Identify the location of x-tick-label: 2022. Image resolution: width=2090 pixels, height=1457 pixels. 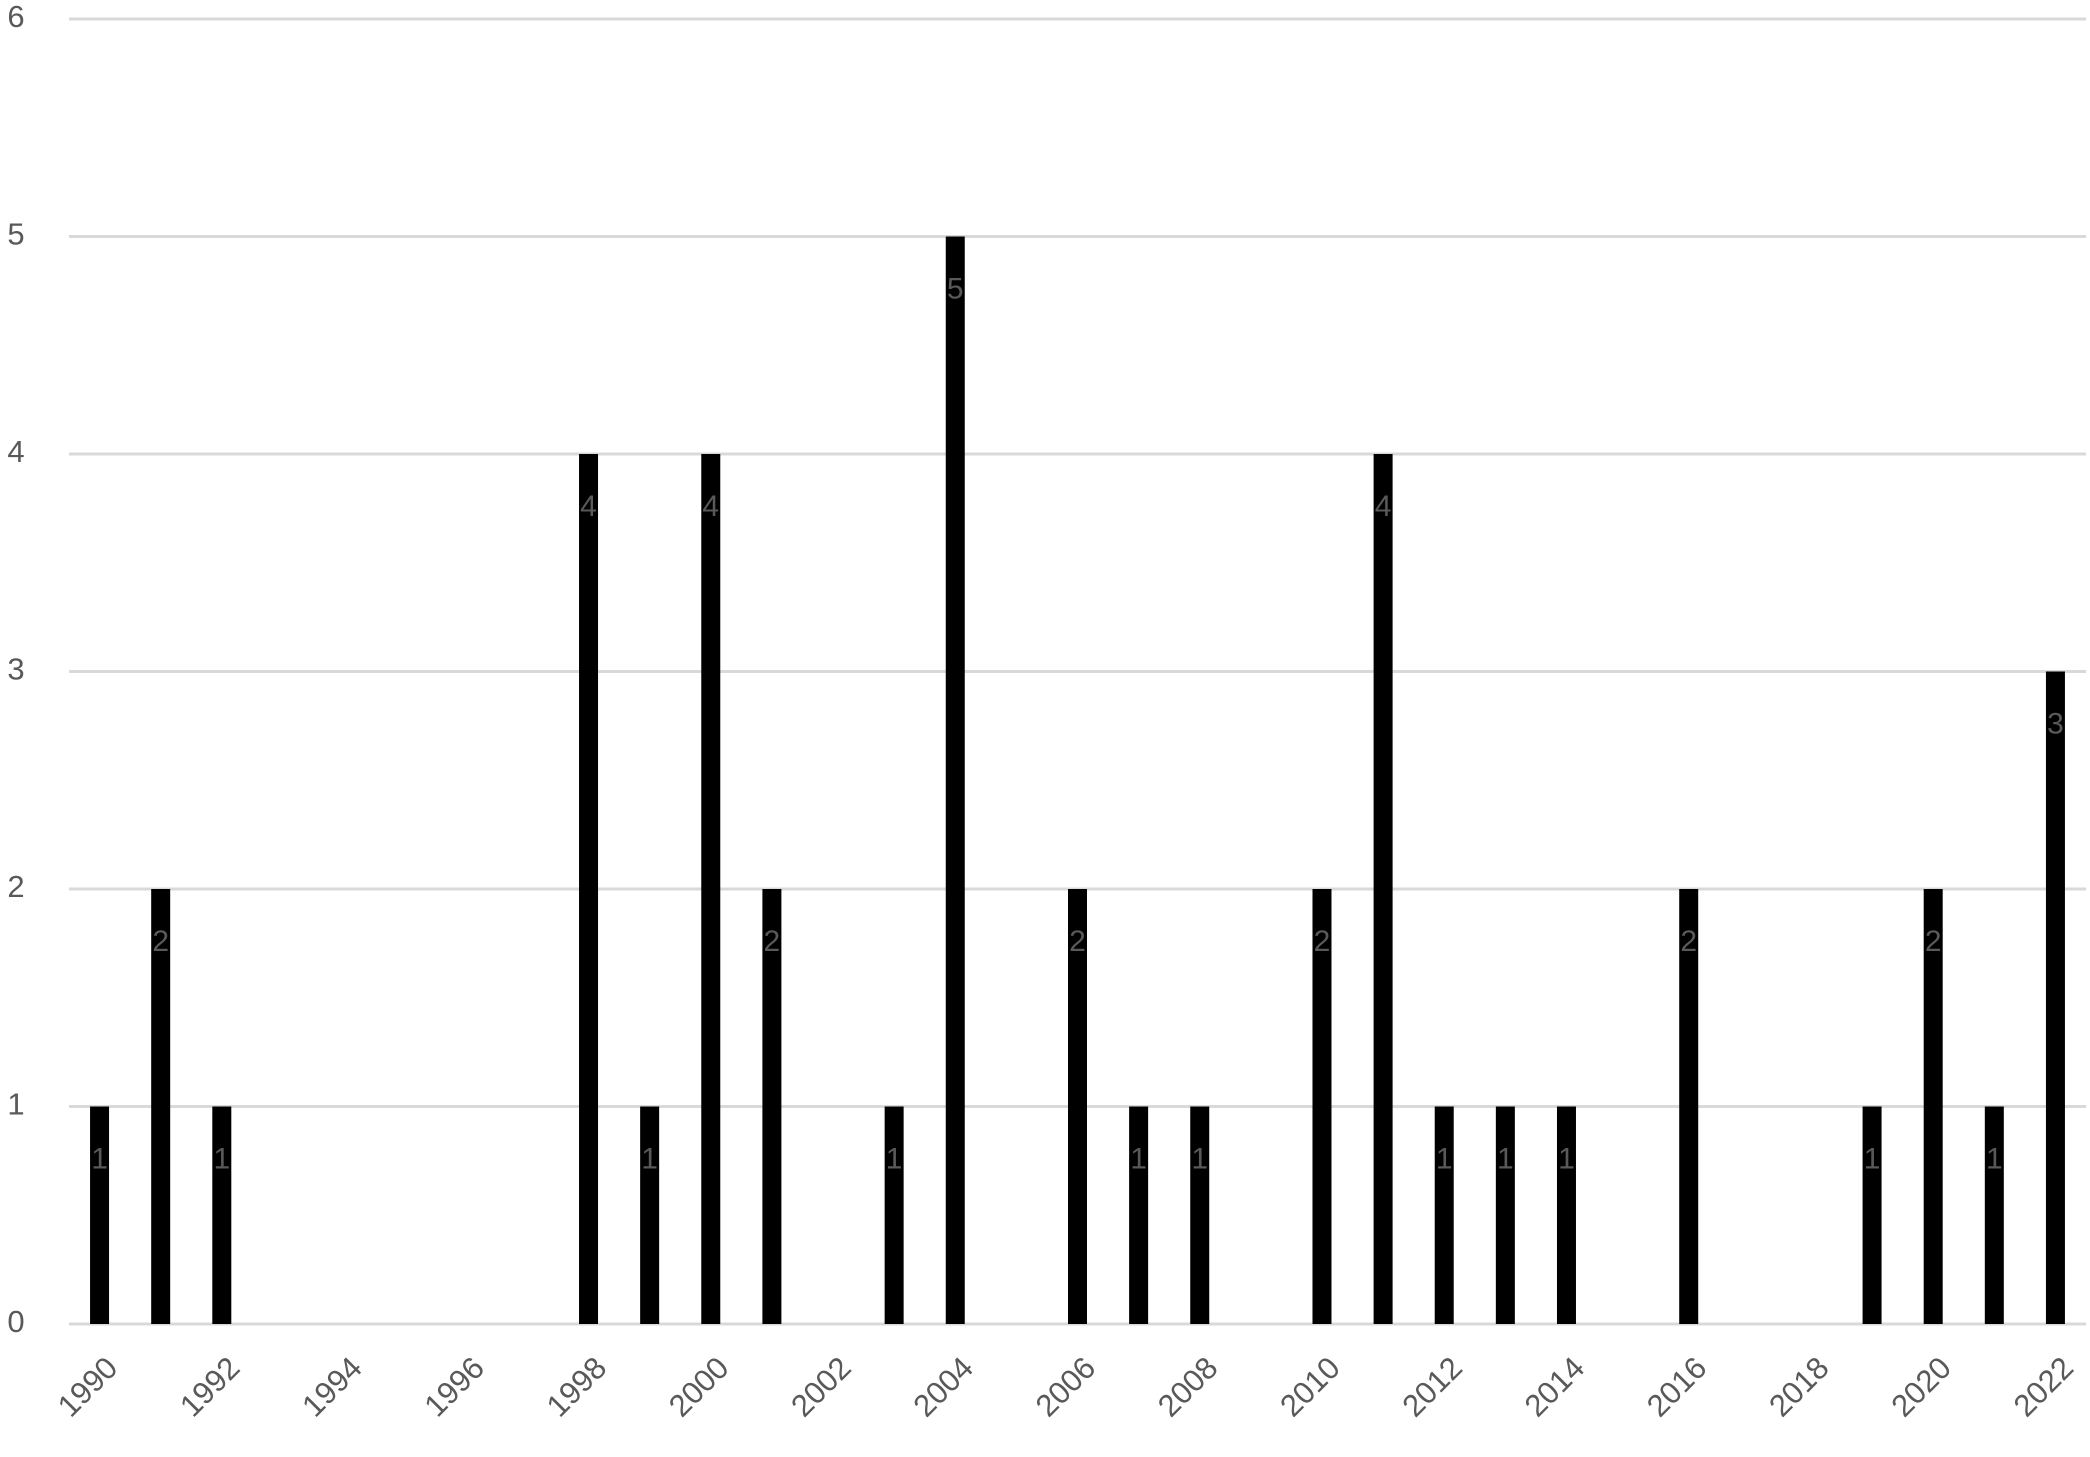
(2044, 1387).